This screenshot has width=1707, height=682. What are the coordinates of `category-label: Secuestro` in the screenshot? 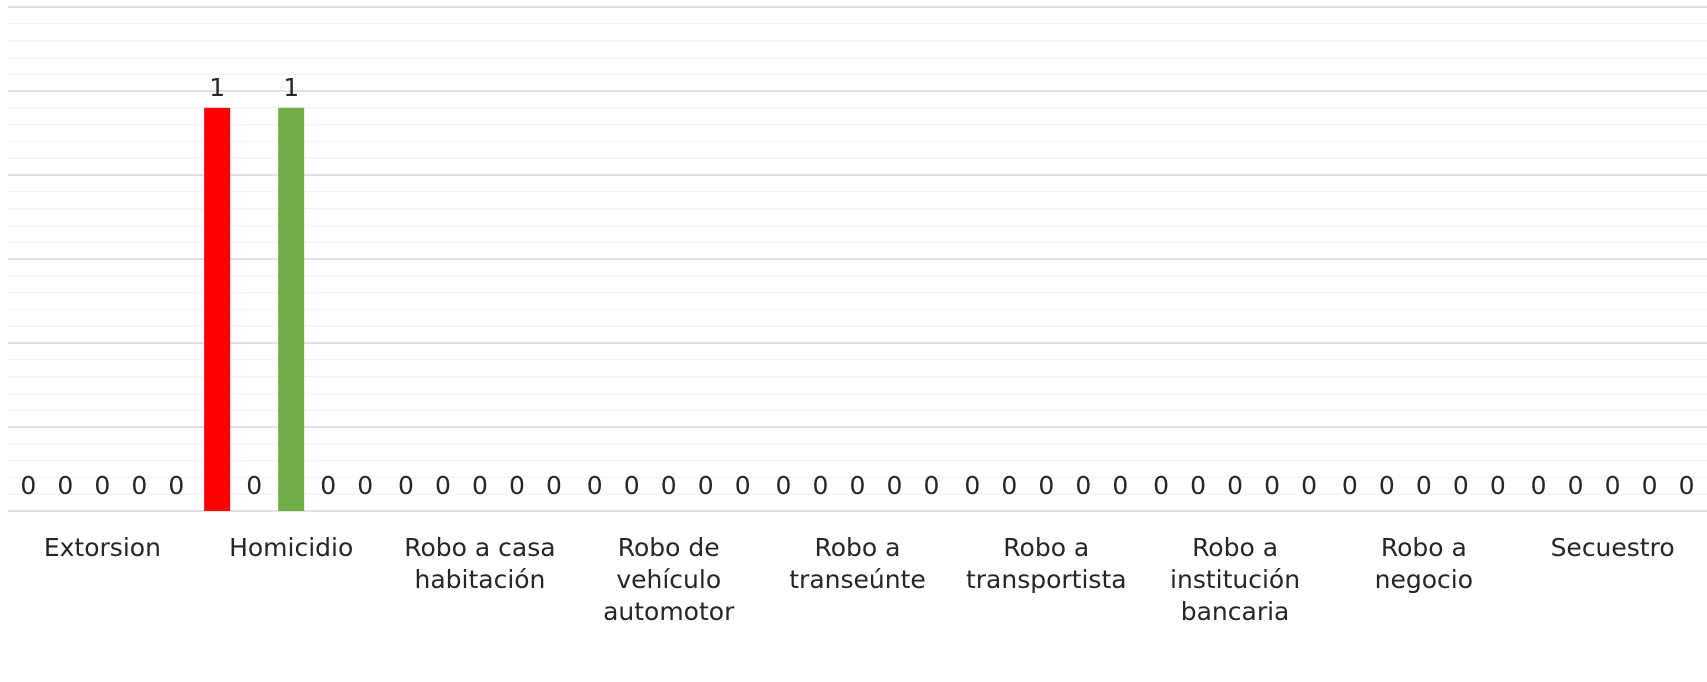 It's located at (1613, 547).